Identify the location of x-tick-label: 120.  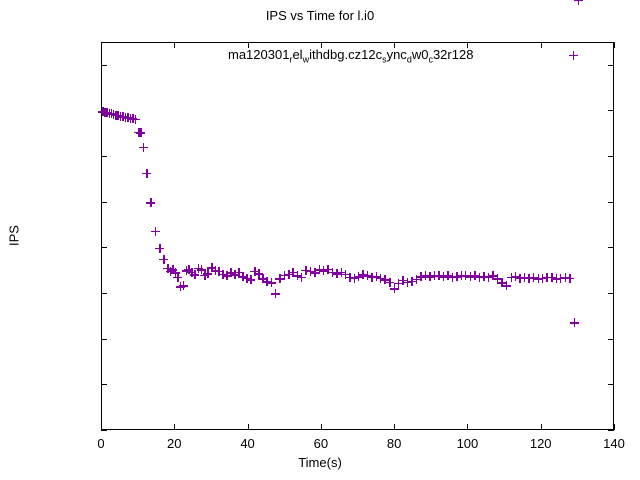
(540, 443).